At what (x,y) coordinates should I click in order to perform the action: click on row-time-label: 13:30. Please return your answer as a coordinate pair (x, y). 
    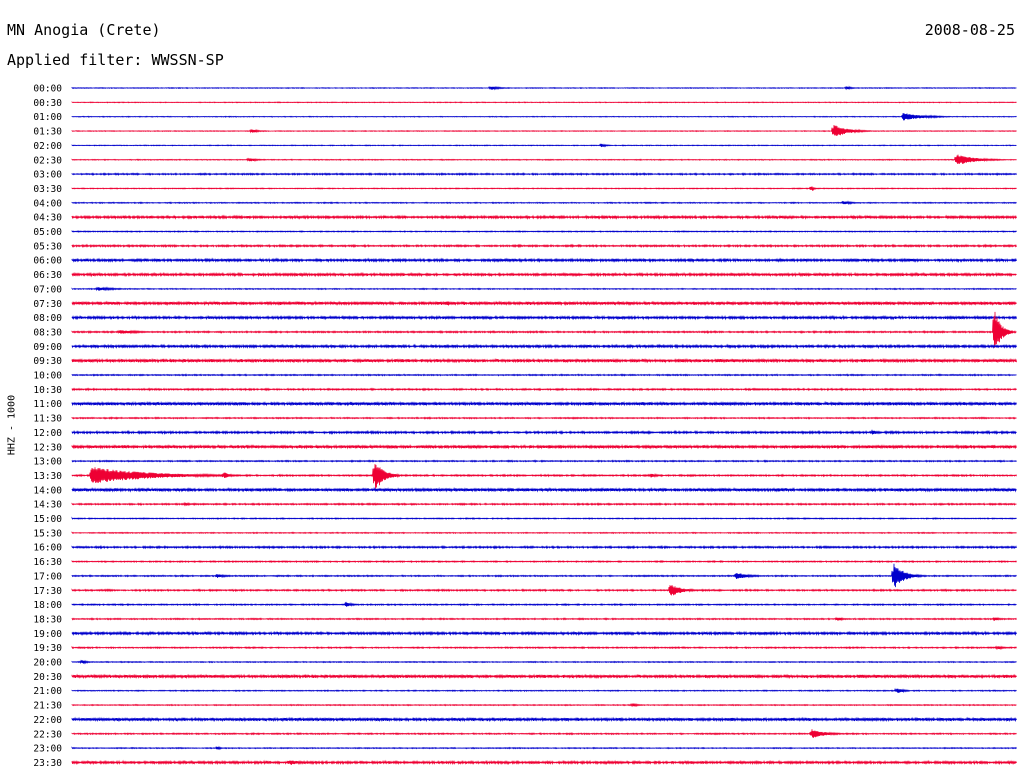
    Looking at the image, I should click on (47, 476).